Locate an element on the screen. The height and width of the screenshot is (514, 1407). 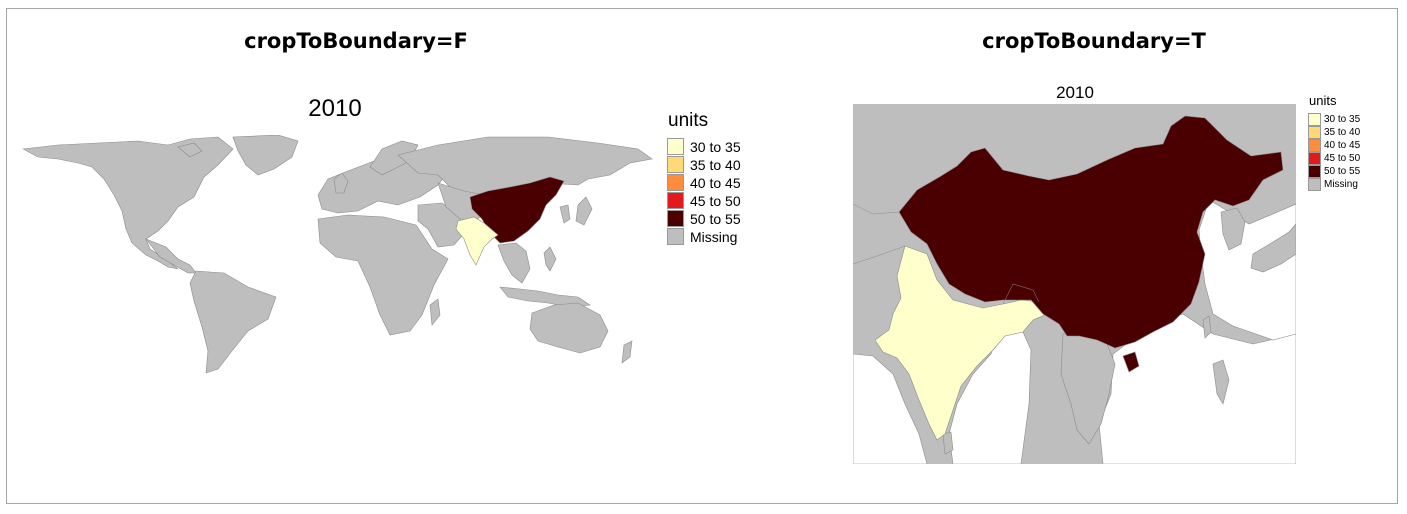
panel-2-legend-item: 40 to 45 is located at coordinates (1334, 145).